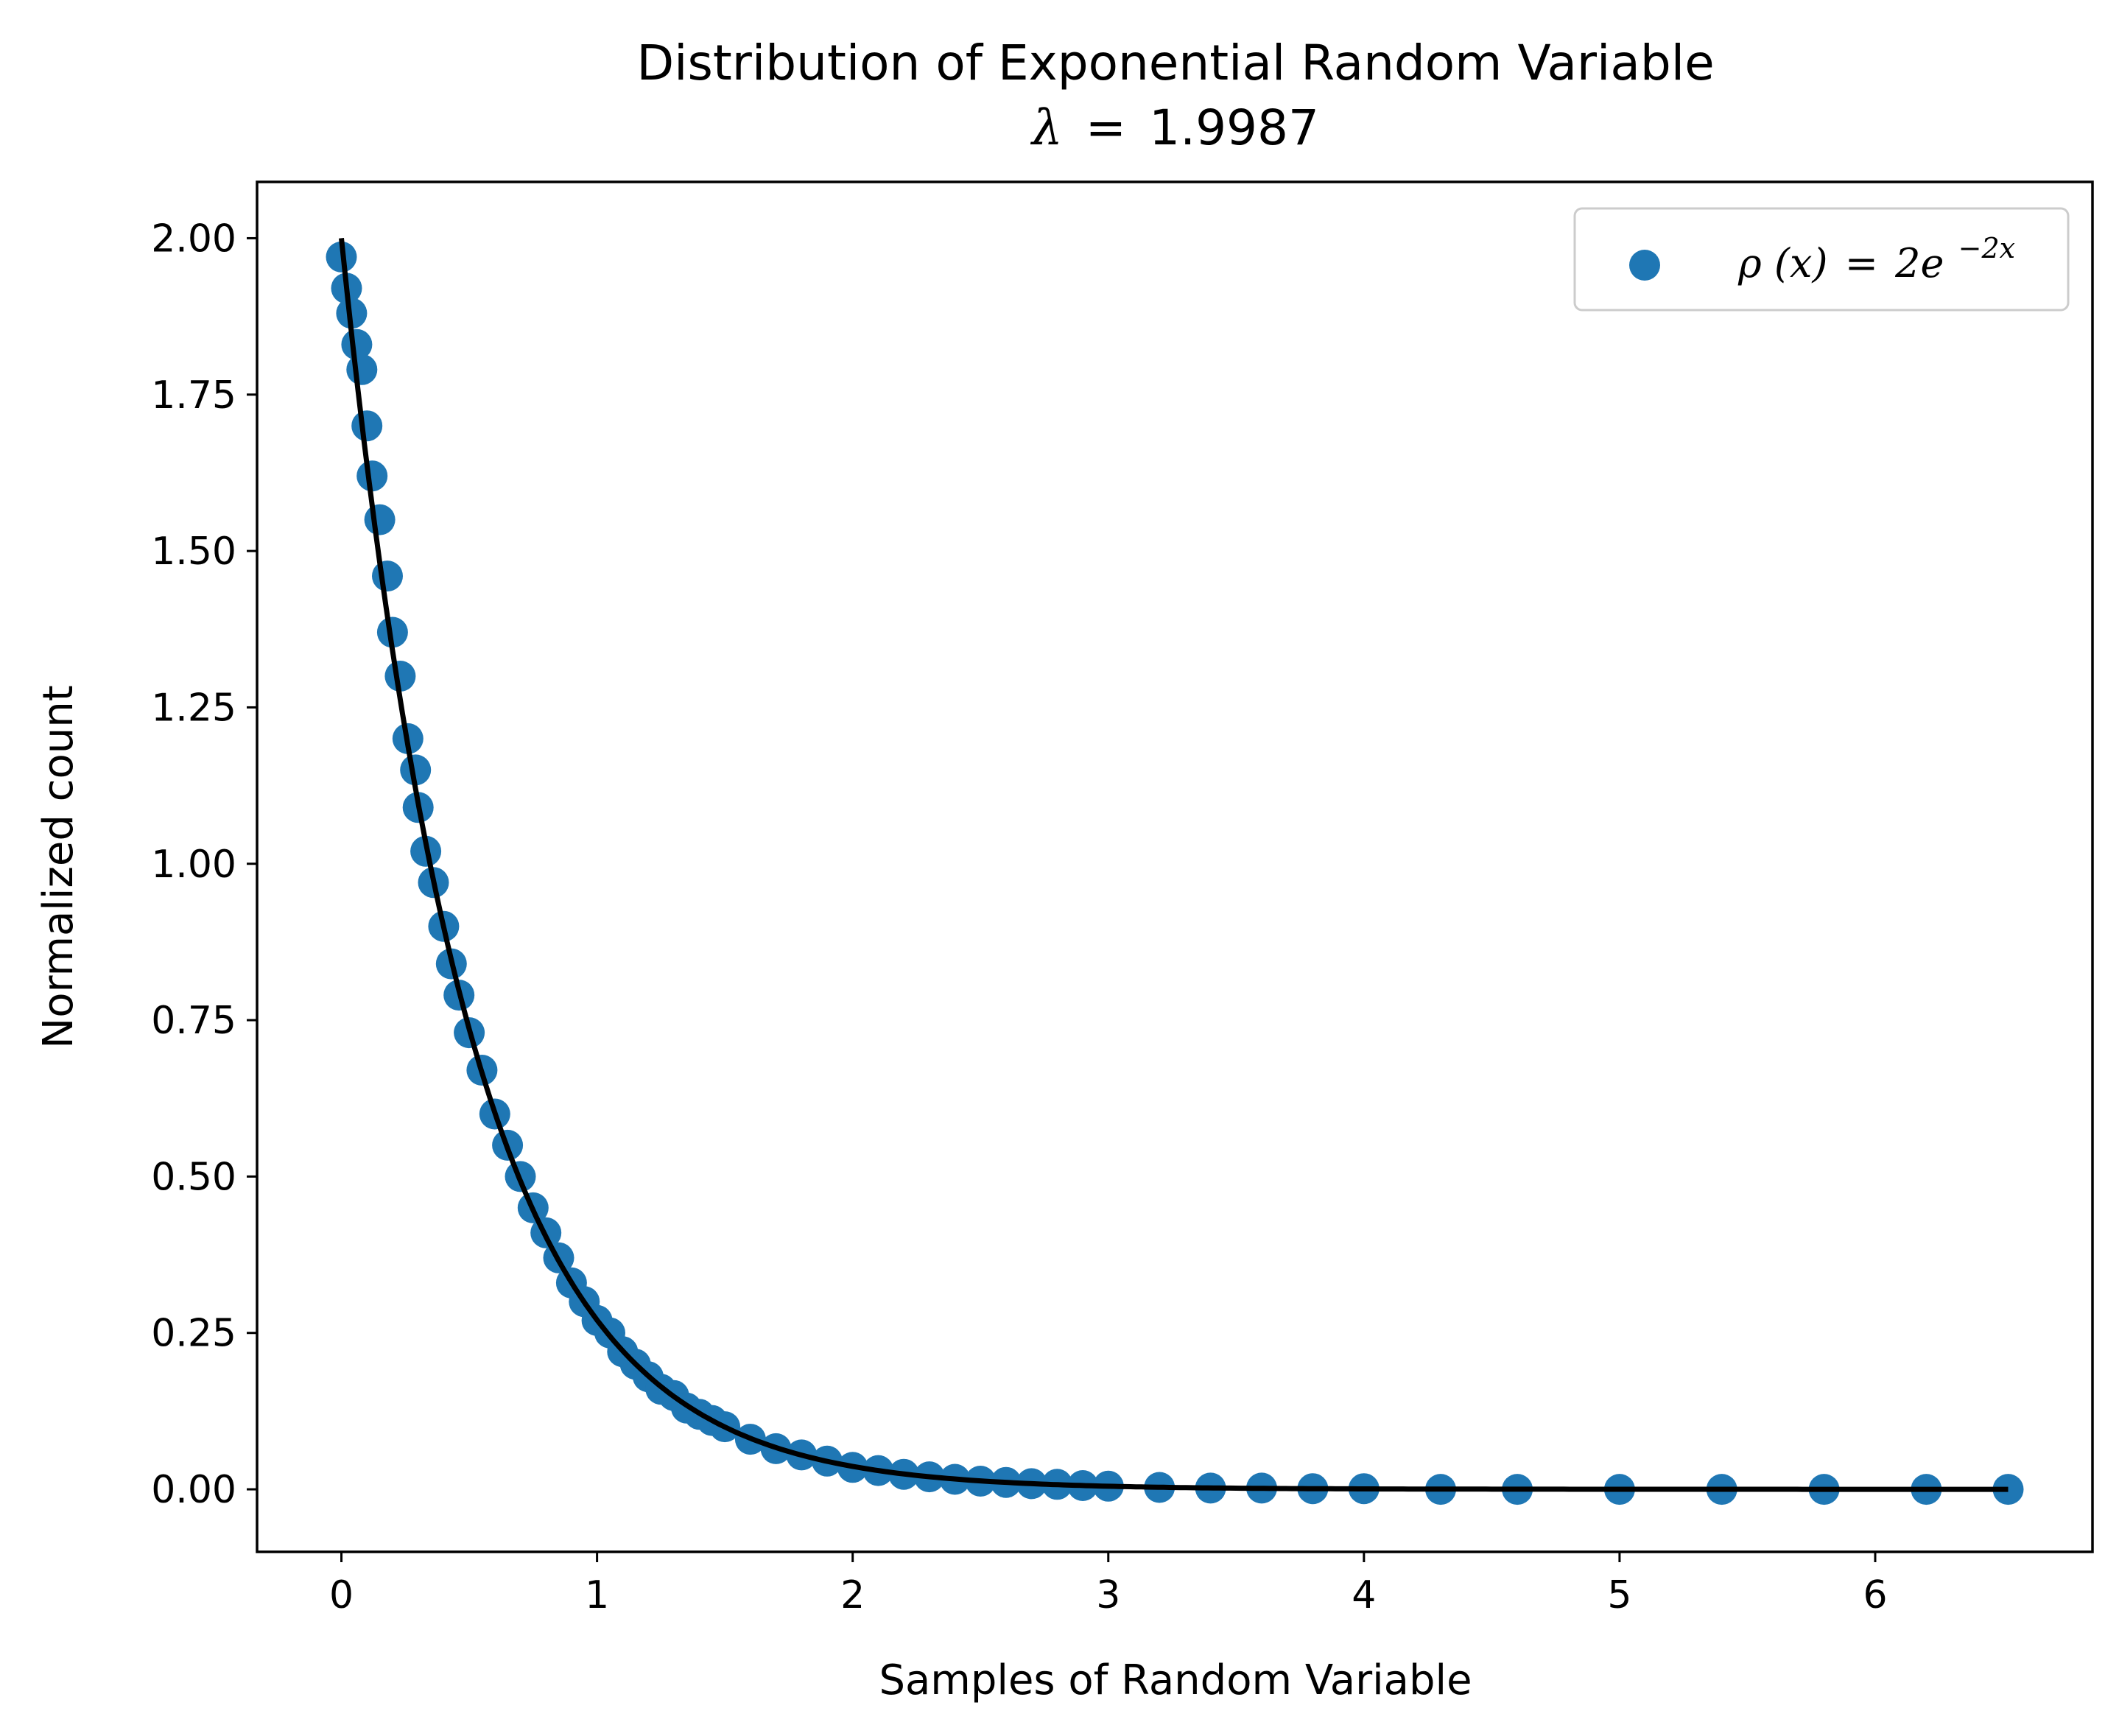 The width and height of the screenshot is (2119, 1736). What do you see at coordinates (1644, 265) in the screenshot?
I see `legend-marker` at bounding box center [1644, 265].